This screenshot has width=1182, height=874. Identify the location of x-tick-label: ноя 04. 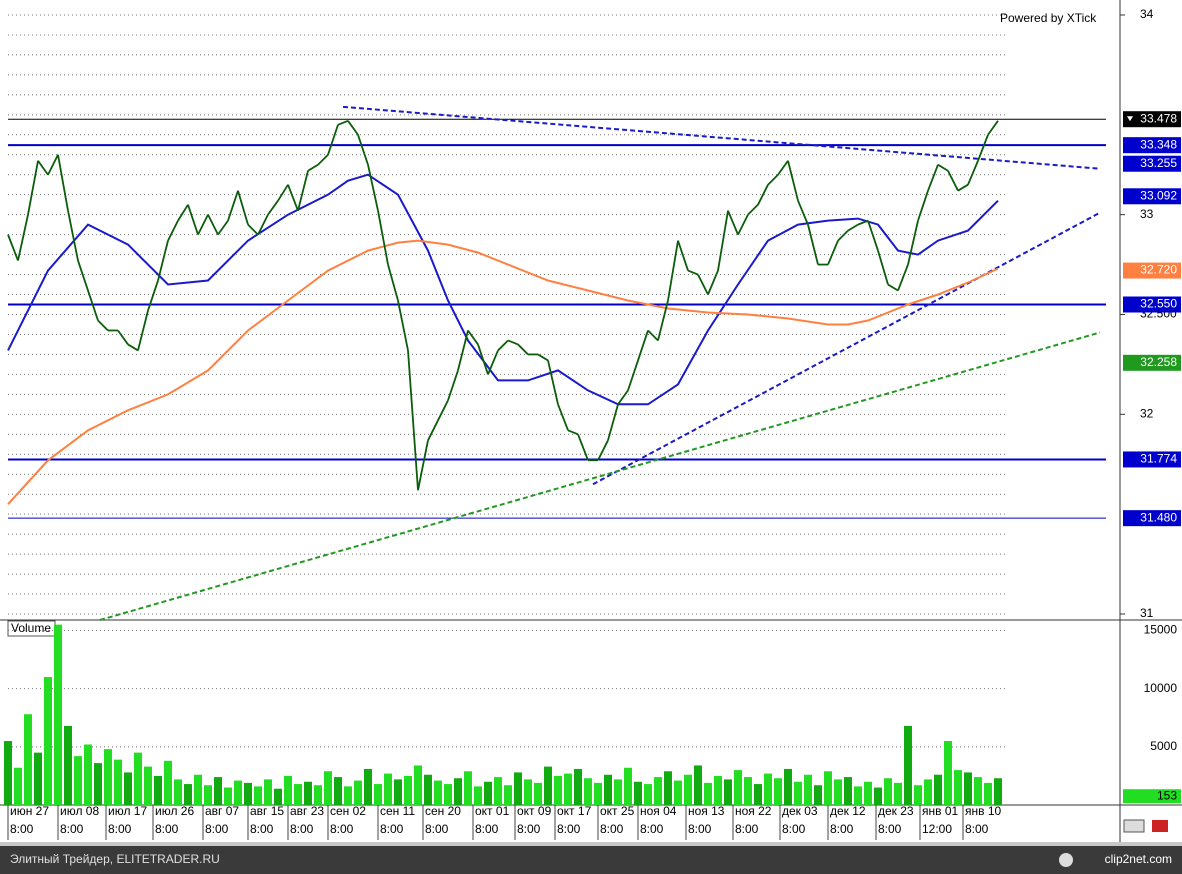
(658, 811).